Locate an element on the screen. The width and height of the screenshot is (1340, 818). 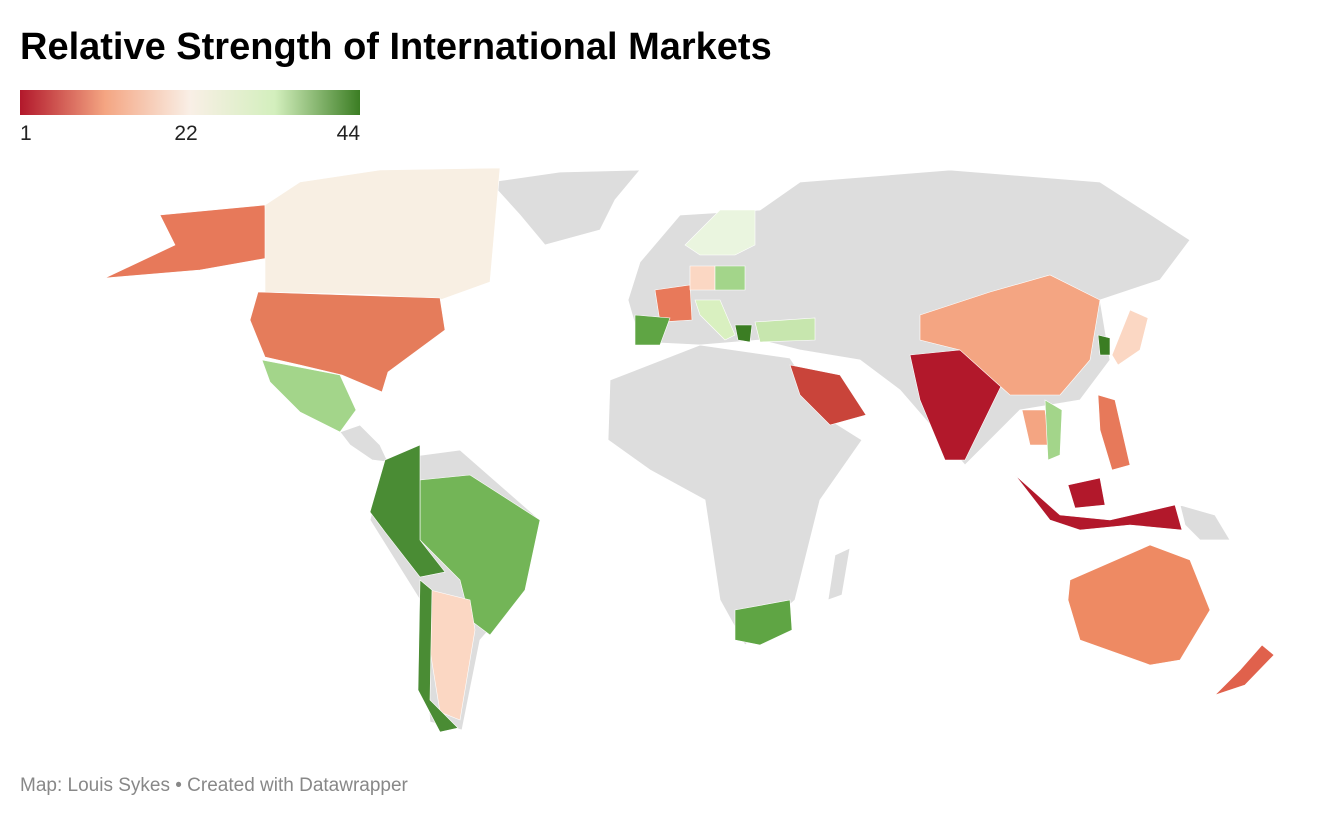
central-america is located at coordinates (364, 443).